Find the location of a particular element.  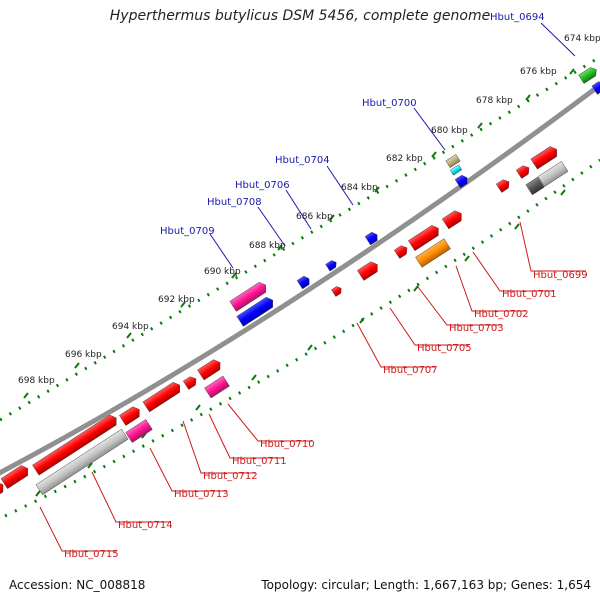

gene-label: Hbut_0694 is located at coordinates (517, 17).